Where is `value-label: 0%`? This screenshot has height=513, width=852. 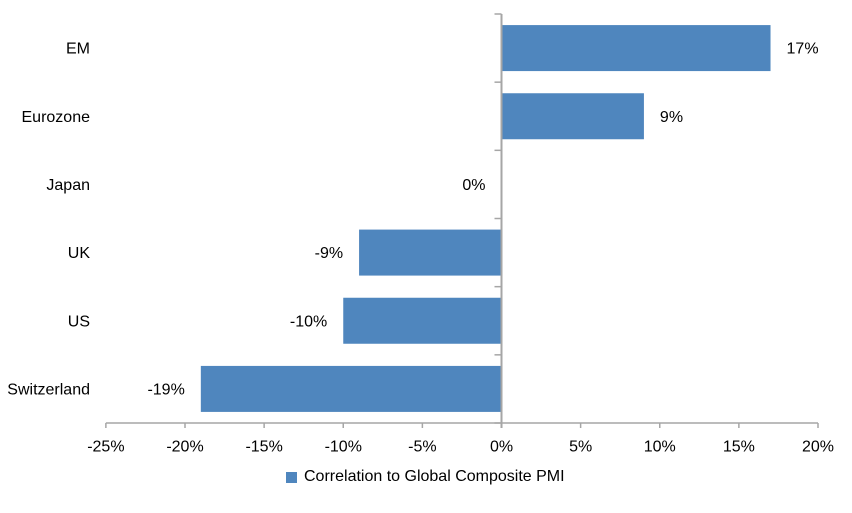 value-label: 0% is located at coordinates (473, 185).